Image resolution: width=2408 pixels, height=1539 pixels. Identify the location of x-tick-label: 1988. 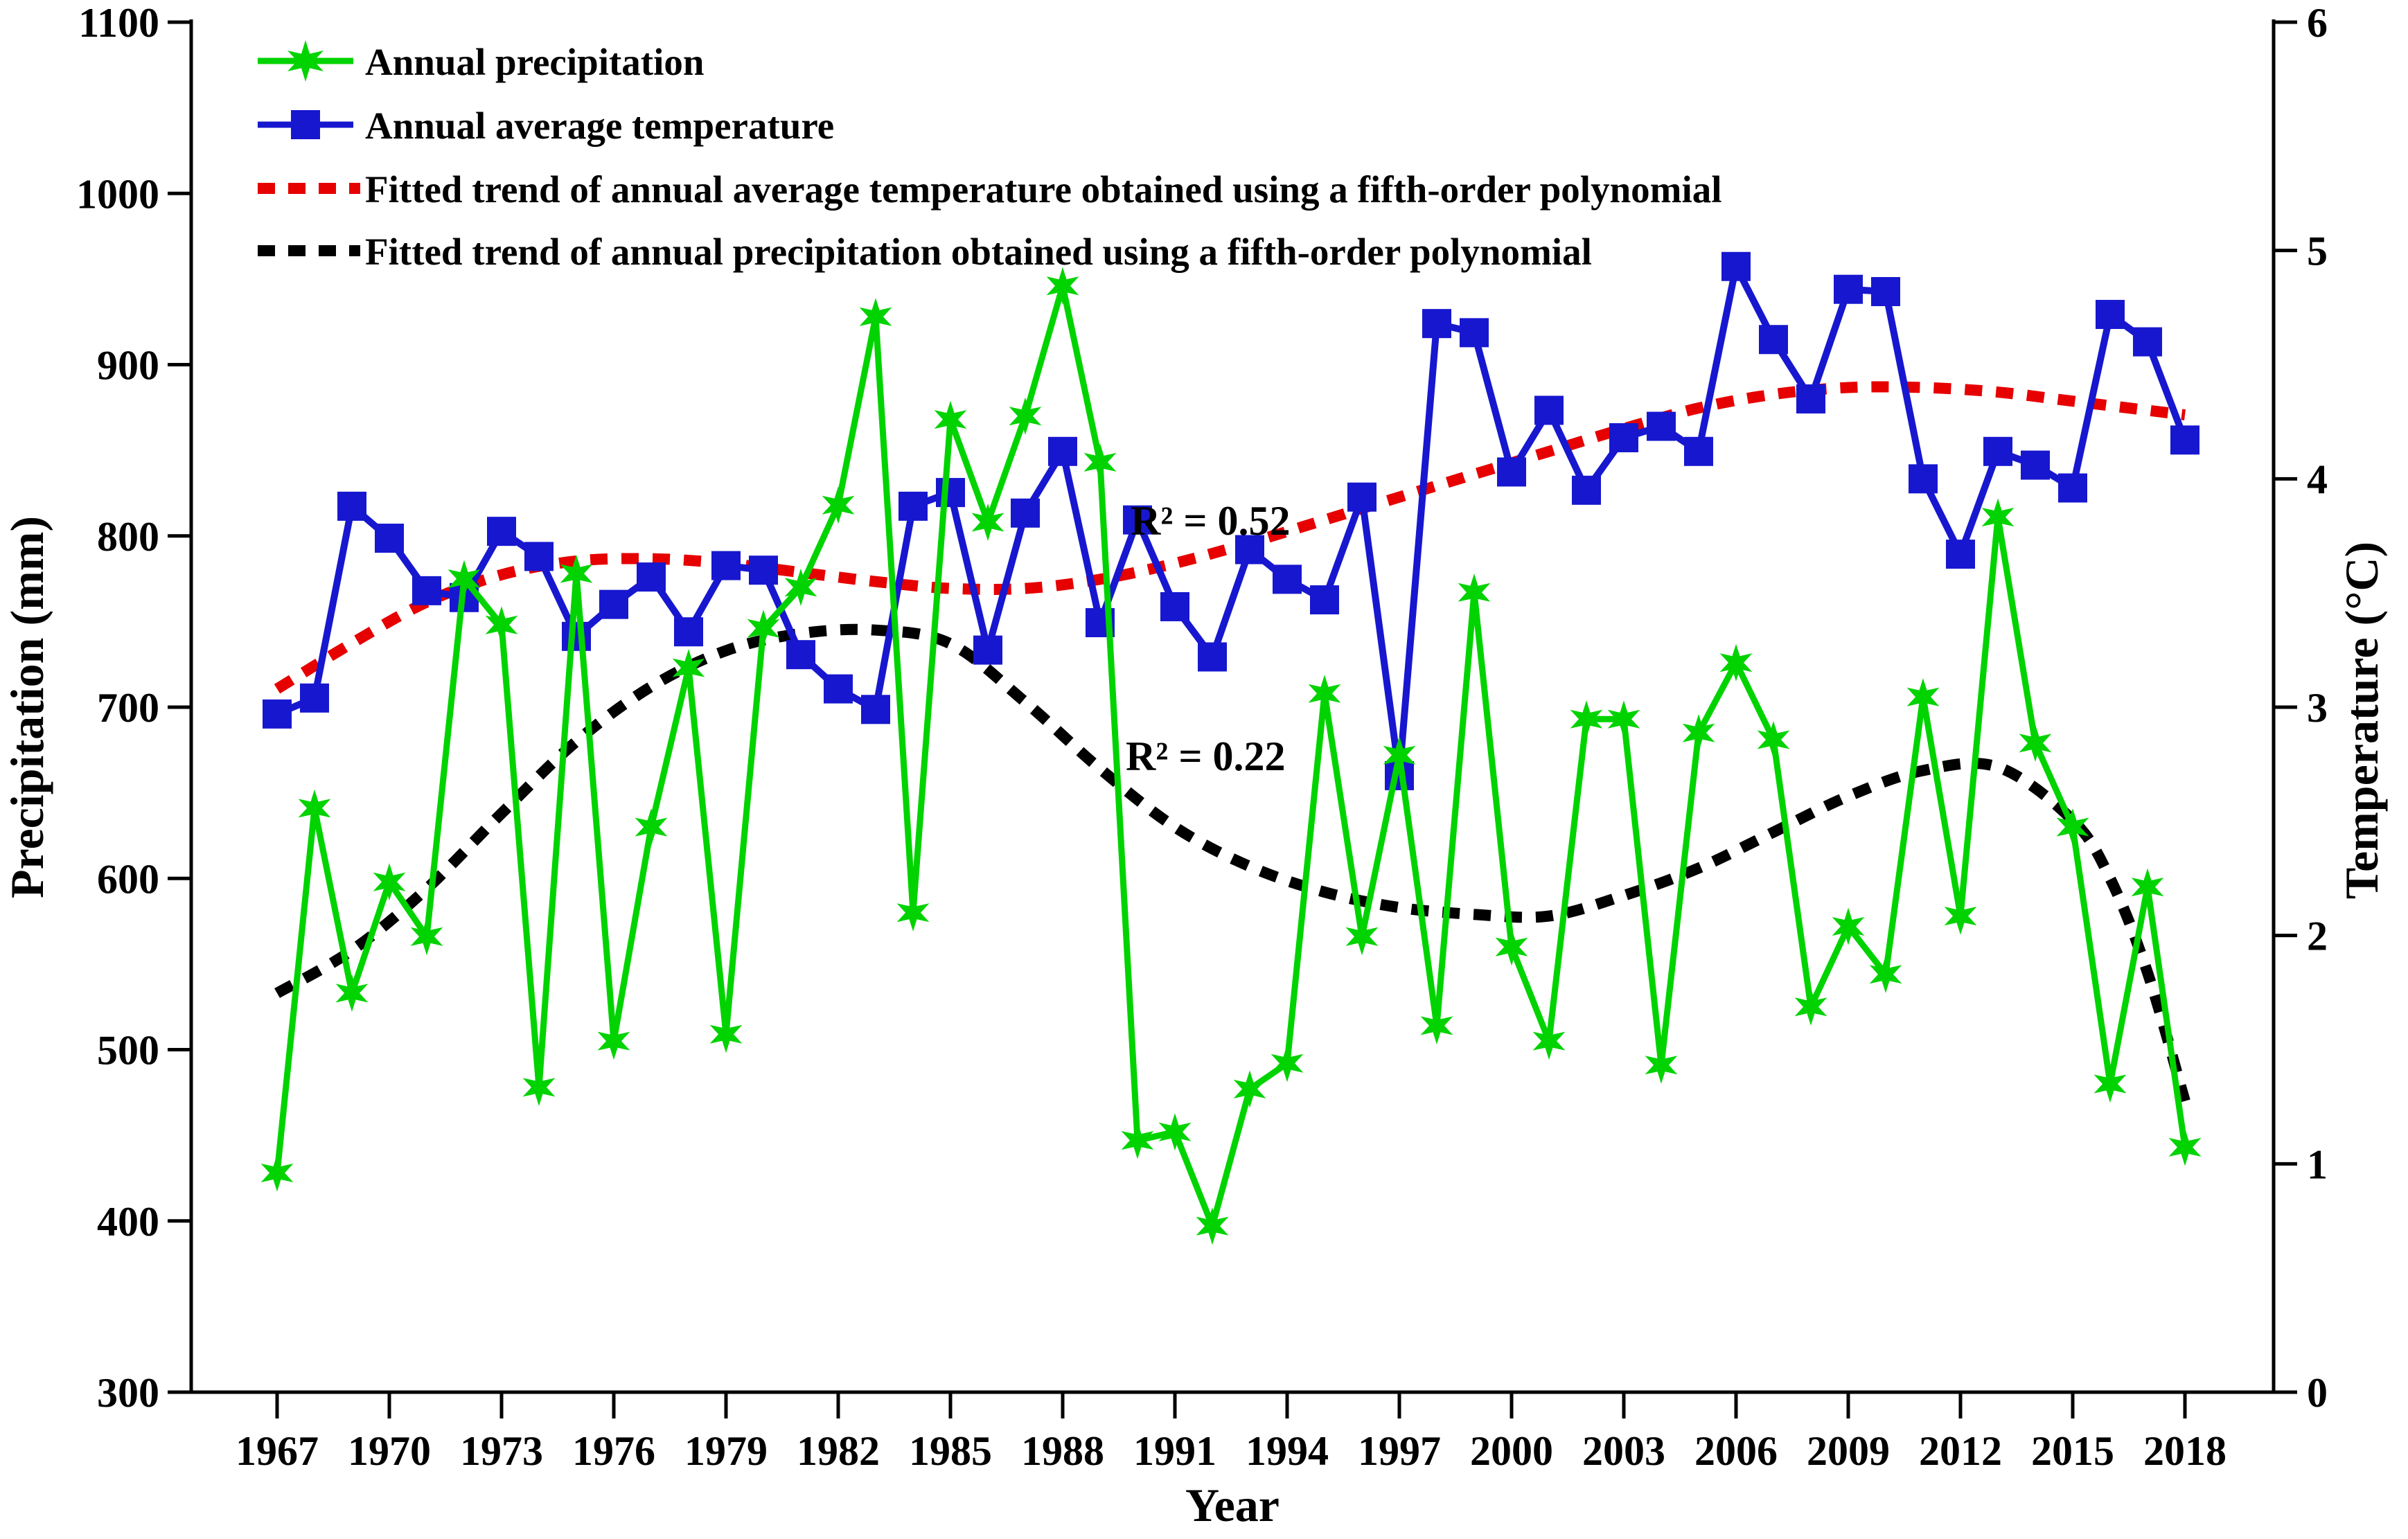
(1062, 1451).